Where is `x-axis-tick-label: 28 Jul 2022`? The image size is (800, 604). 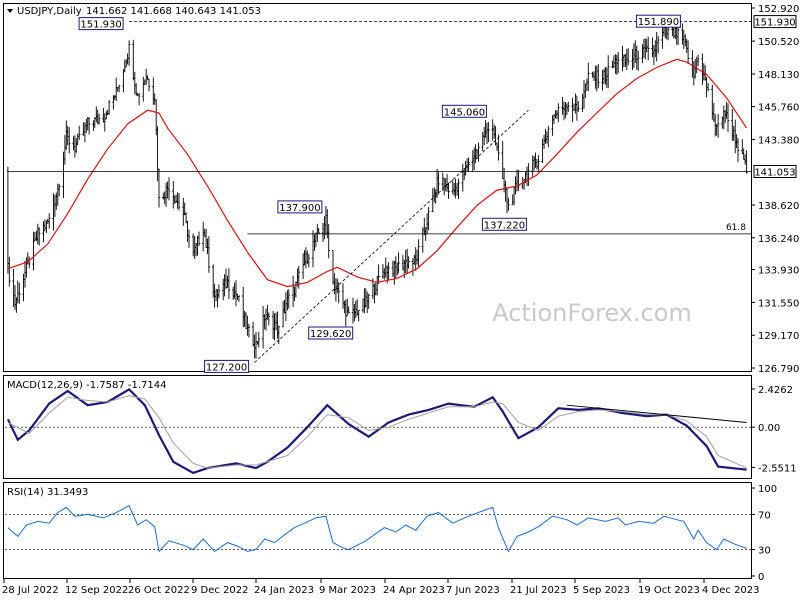
x-axis-tick-label: 28 Jul 2022 is located at coordinates (30, 590).